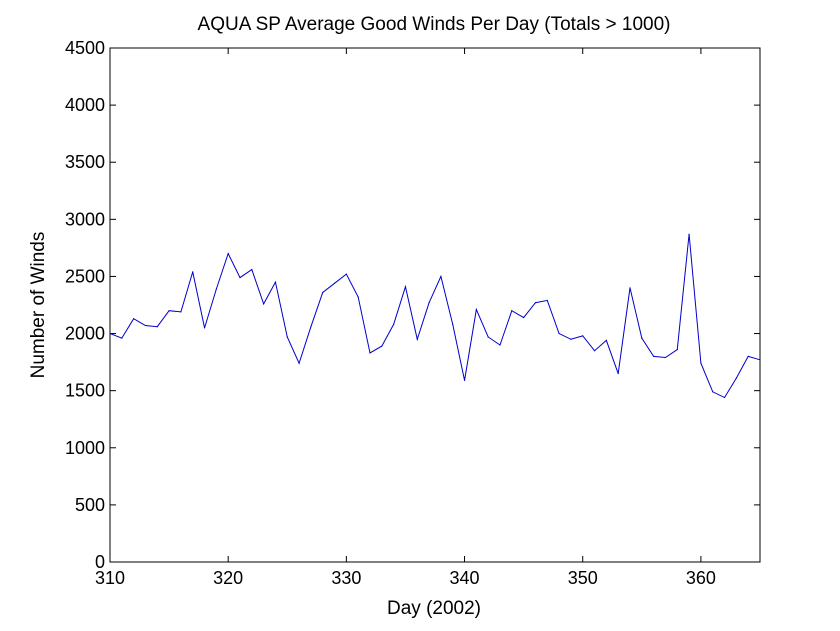  Describe the element at coordinates (38, 305) in the screenshot. I see `y-axis-label: Number of Winds` at that location.